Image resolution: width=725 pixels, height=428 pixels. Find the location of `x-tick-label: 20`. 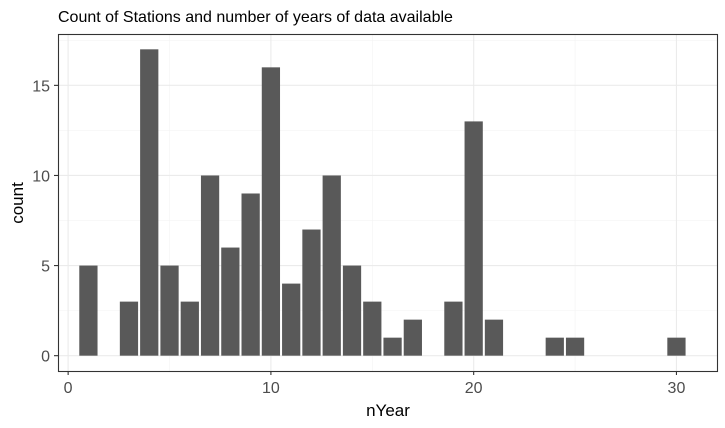

x-tick-label: 20 is located at coordinates (474, 388).